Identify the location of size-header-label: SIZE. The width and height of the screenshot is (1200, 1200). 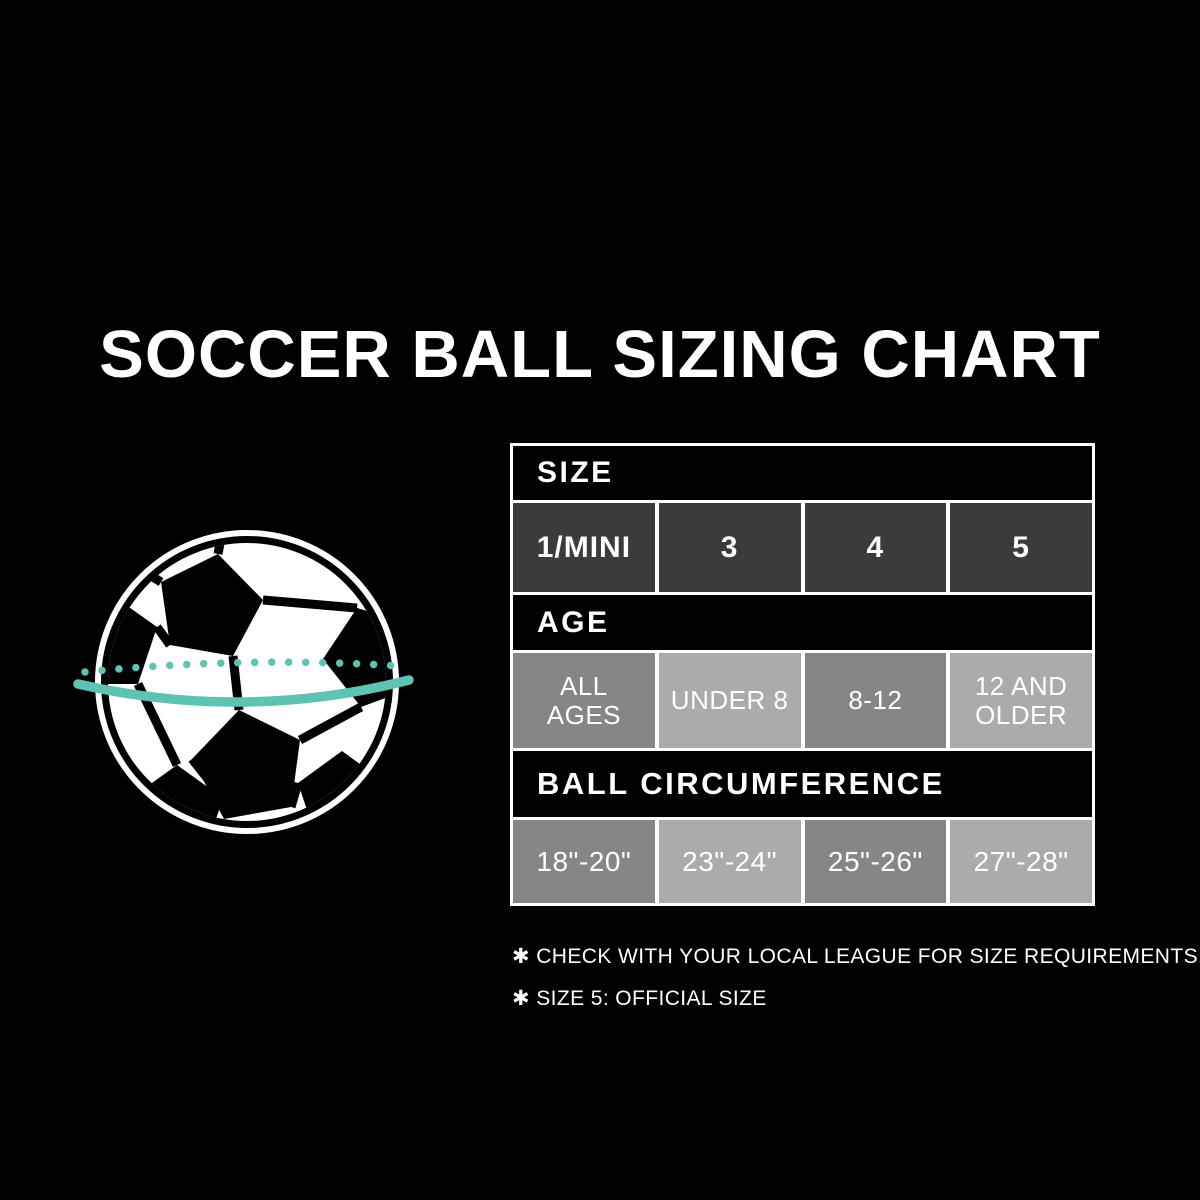
(575, 472).